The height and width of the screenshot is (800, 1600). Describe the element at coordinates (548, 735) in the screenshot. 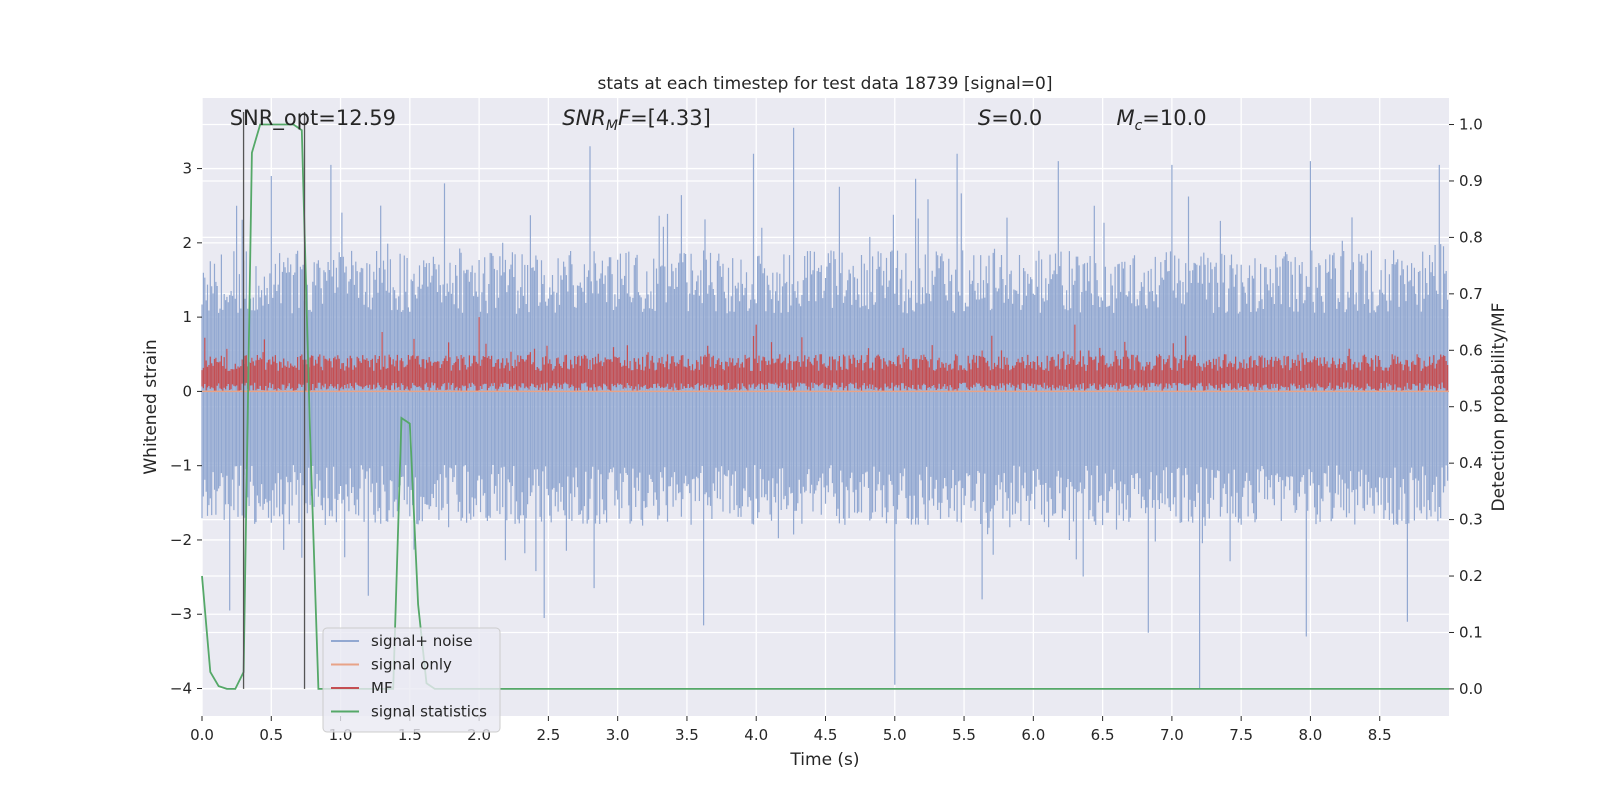

I see `x-tick-label: 2.5` at that location.